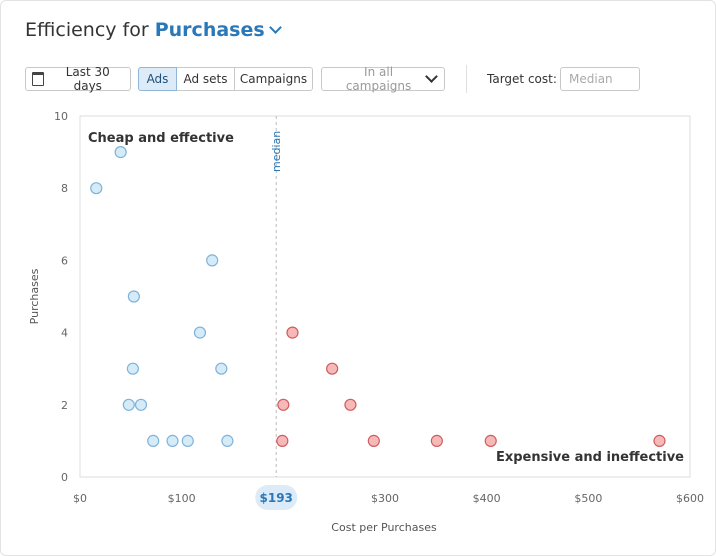 Image resolution: width=716 pixels, height=556 pixels. What do you see at coordinates (161, 138) in the screenshot?
I see `annotation-cheap-effective: Cheap and effective` at bounding box center [161, 138].